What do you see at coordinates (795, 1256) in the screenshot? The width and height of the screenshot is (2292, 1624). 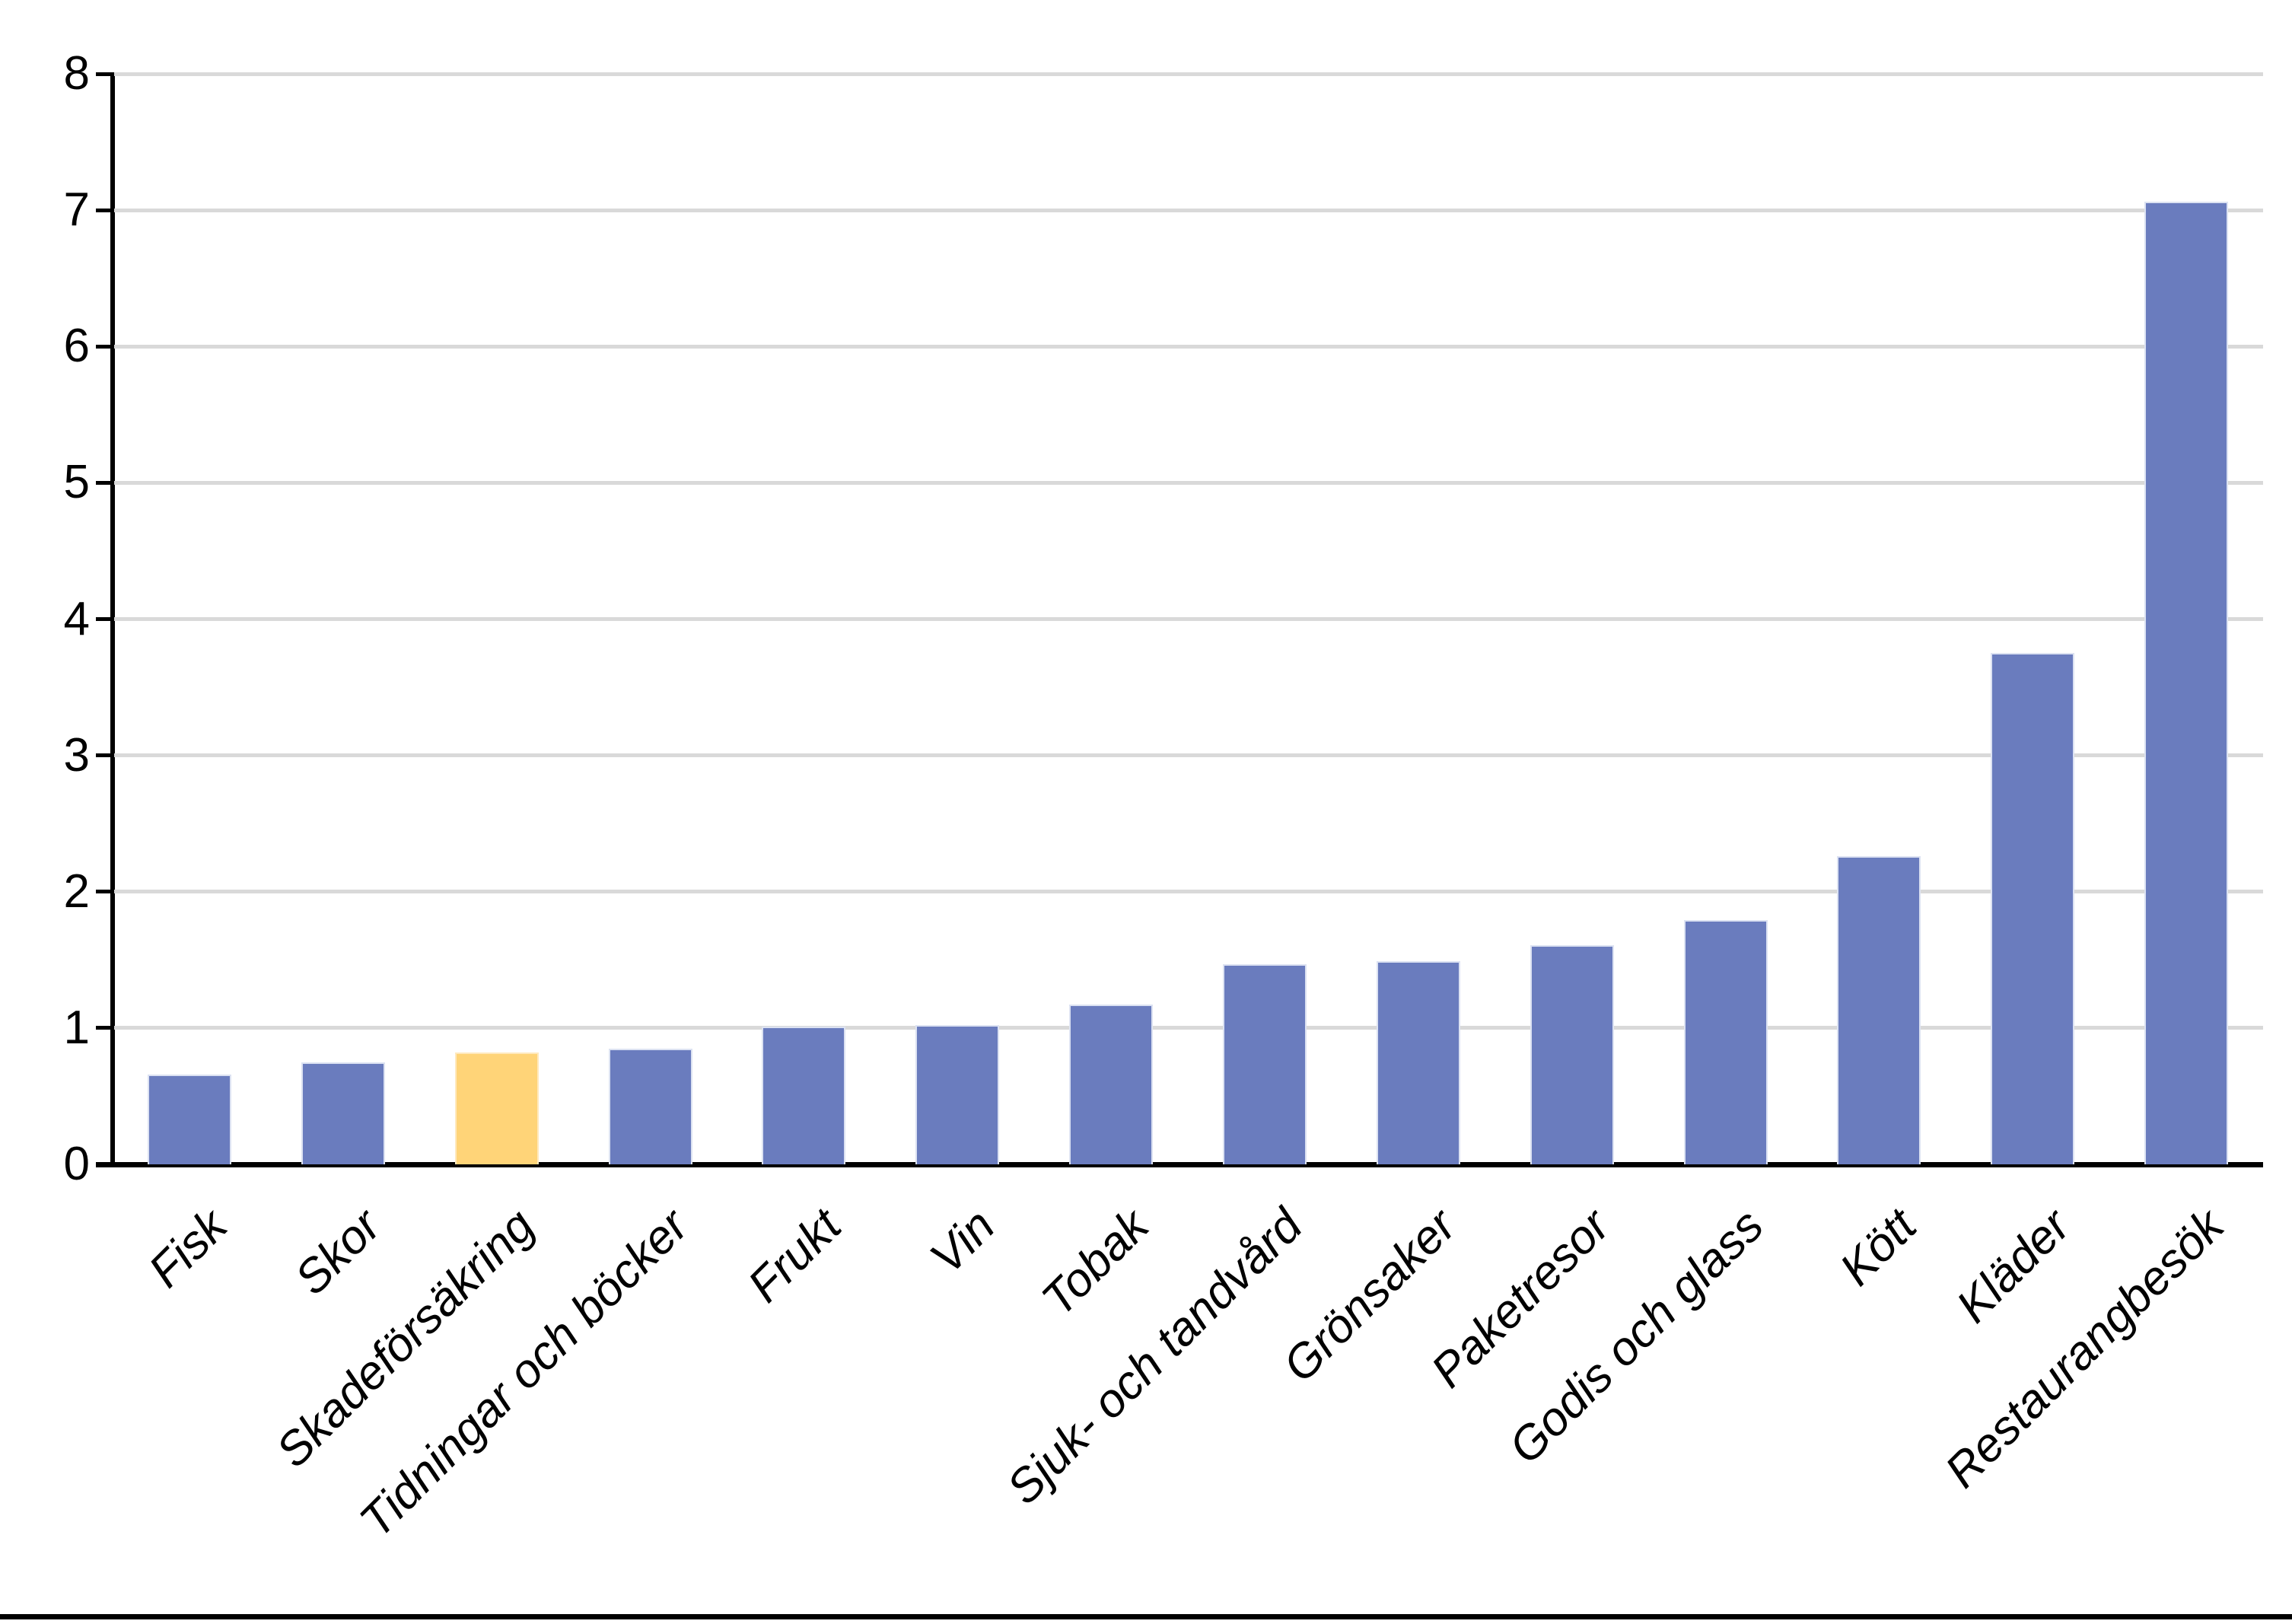 I see `x-axis-label: Frukt` at bounding box center [795, 1256].